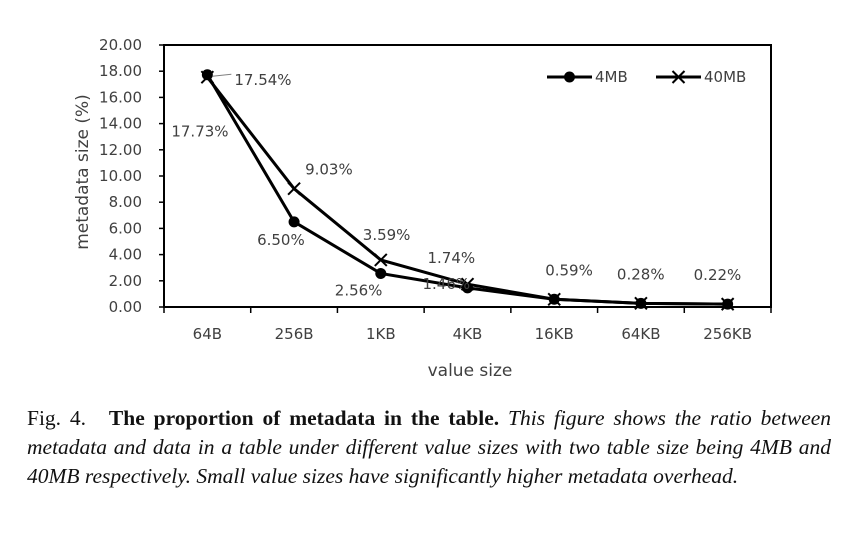  Describe the element at coordinates (641, 274) in the screenshot. I see `data-label-40MB: 0.28%` at that location.